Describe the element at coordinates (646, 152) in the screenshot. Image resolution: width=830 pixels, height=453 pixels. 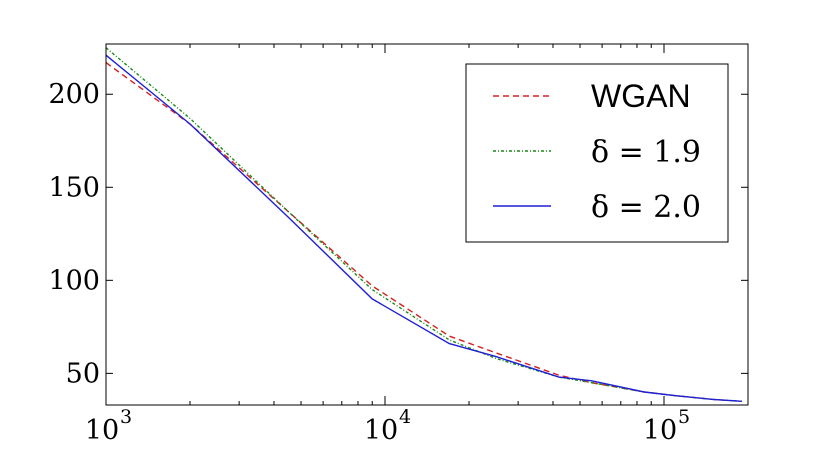
I see `legend-label-2: δ = 1.9` at that location.